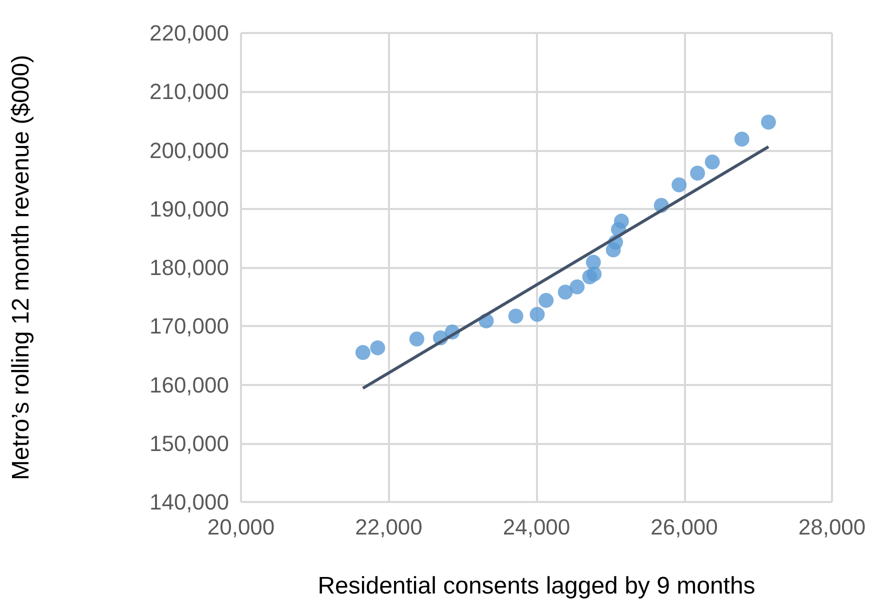 The width and height of the screenshot is (879, 614). I want to click on y-tick-label: 140,000, so click(189, 502).